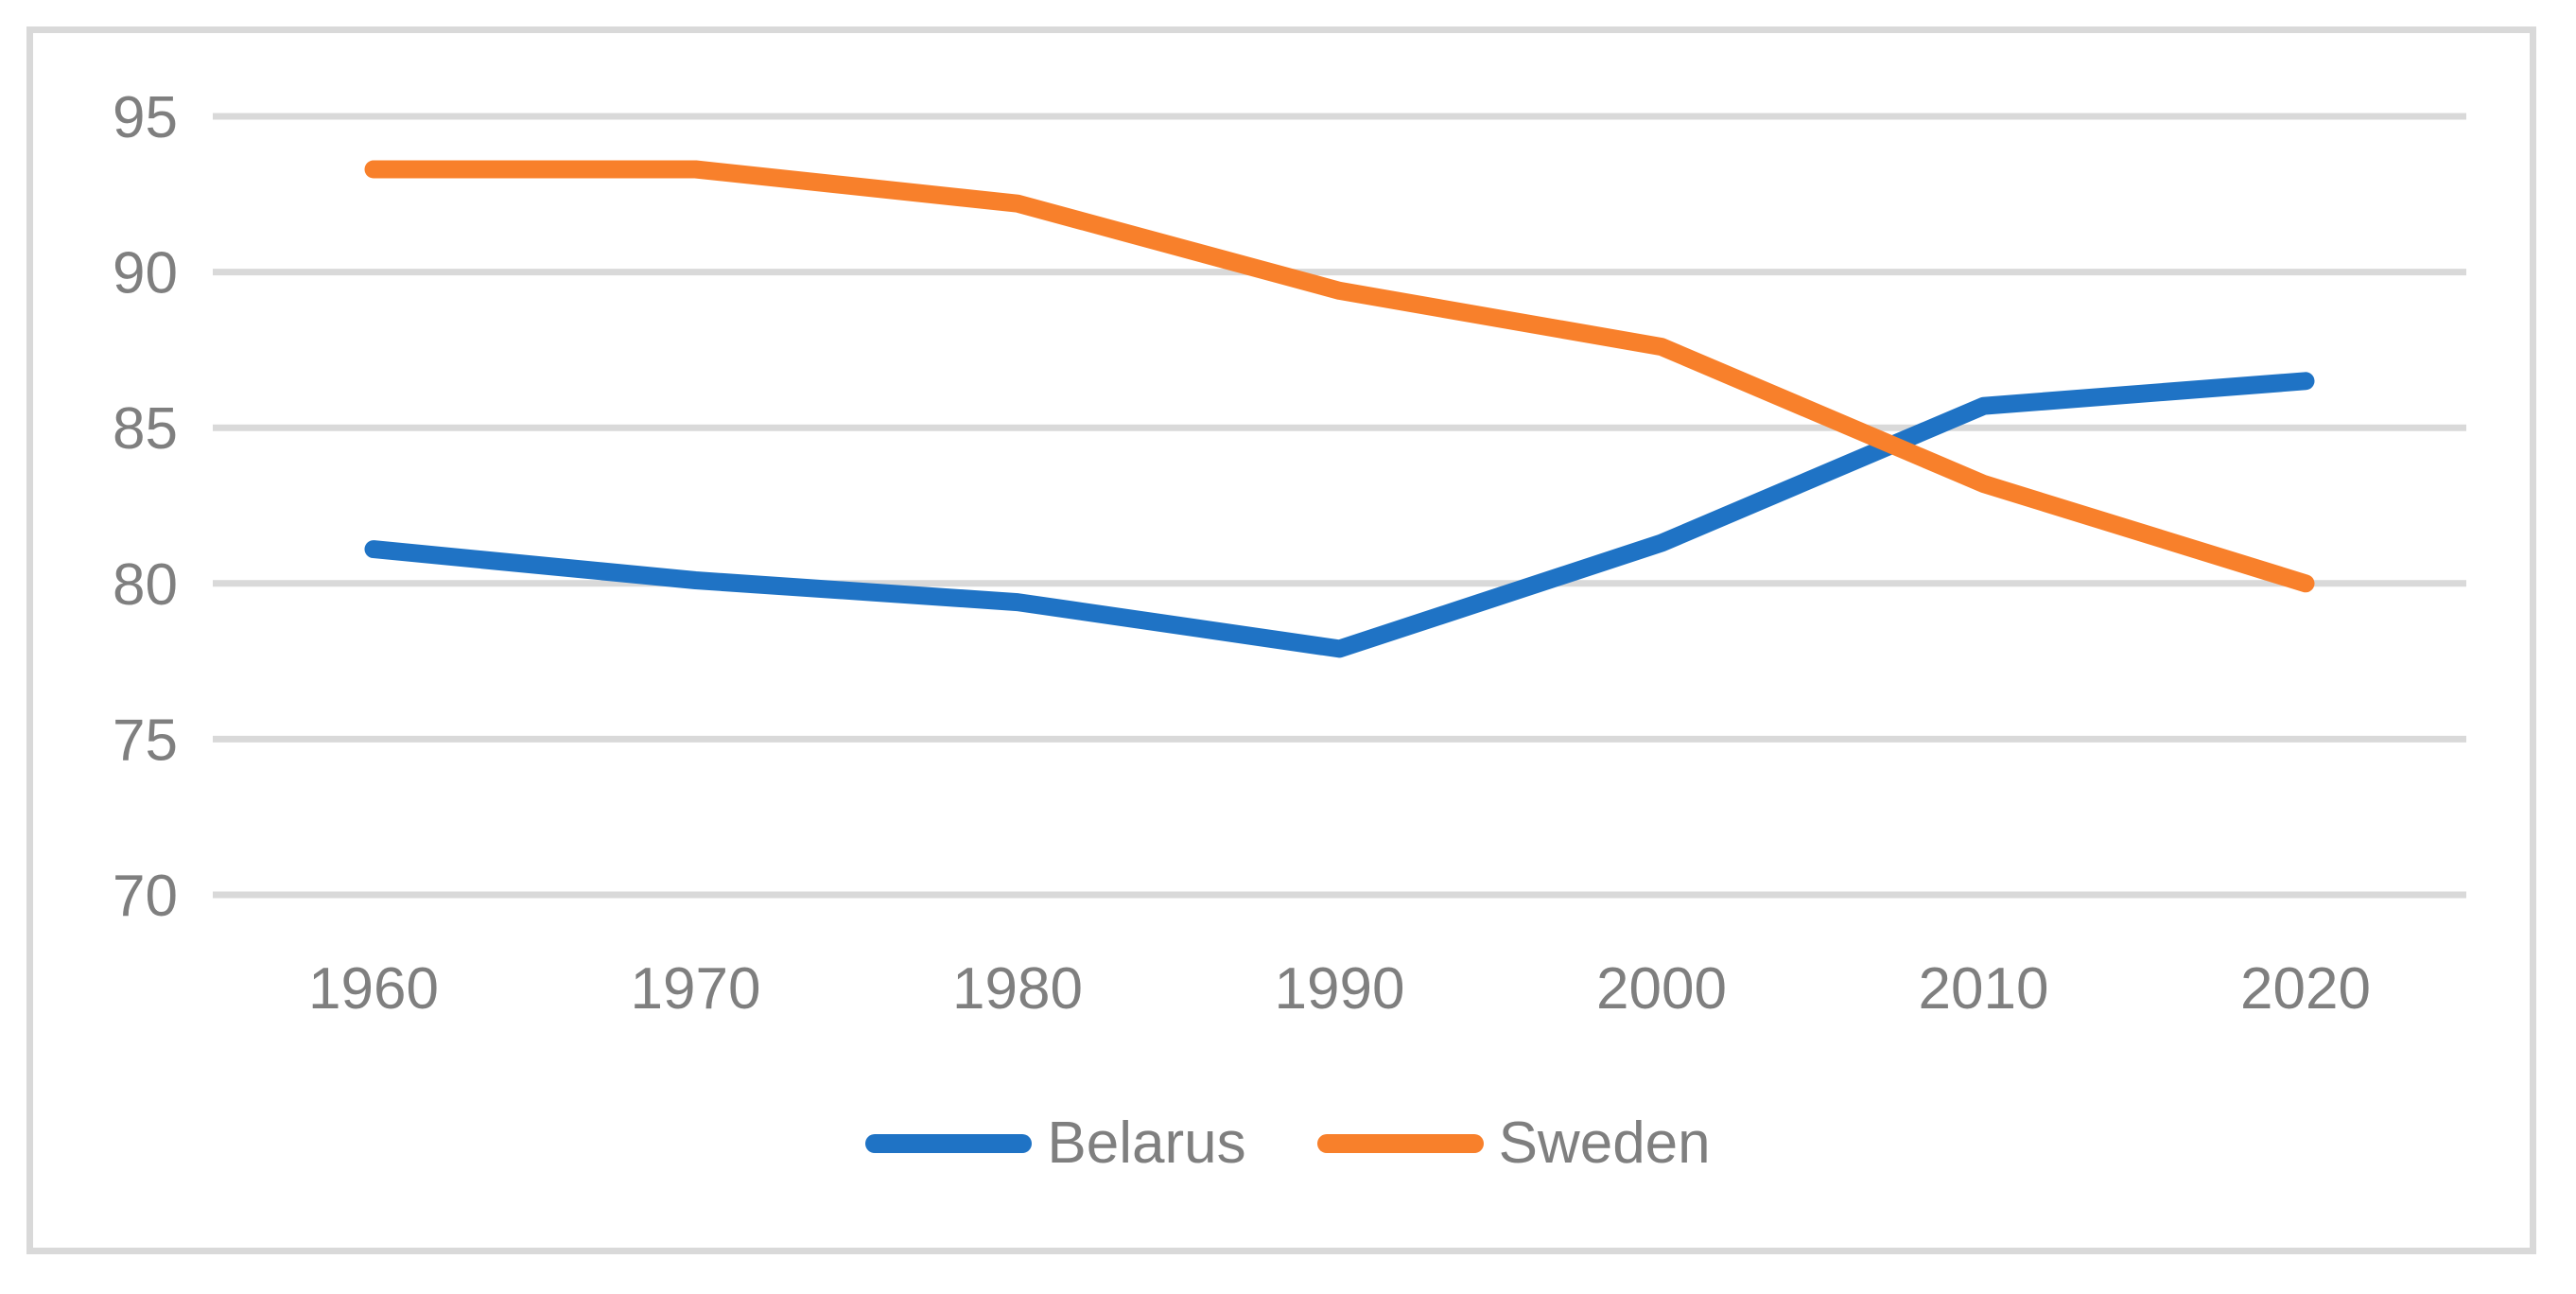 This screenshot has width=2576, height=1294. What do you see at coordinates (145, 740) in the screenshot?
I see `y-axis-tick-label-75: 75` at bounding box center [145, 740].